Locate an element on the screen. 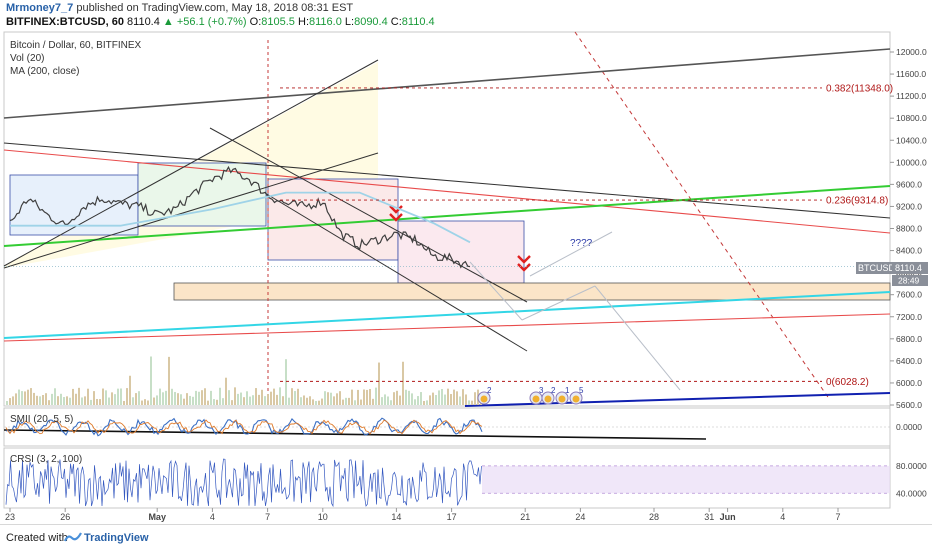  crsi-indicator-label: CRSI (3, 2, 100) is located at coordinates (46, 459).